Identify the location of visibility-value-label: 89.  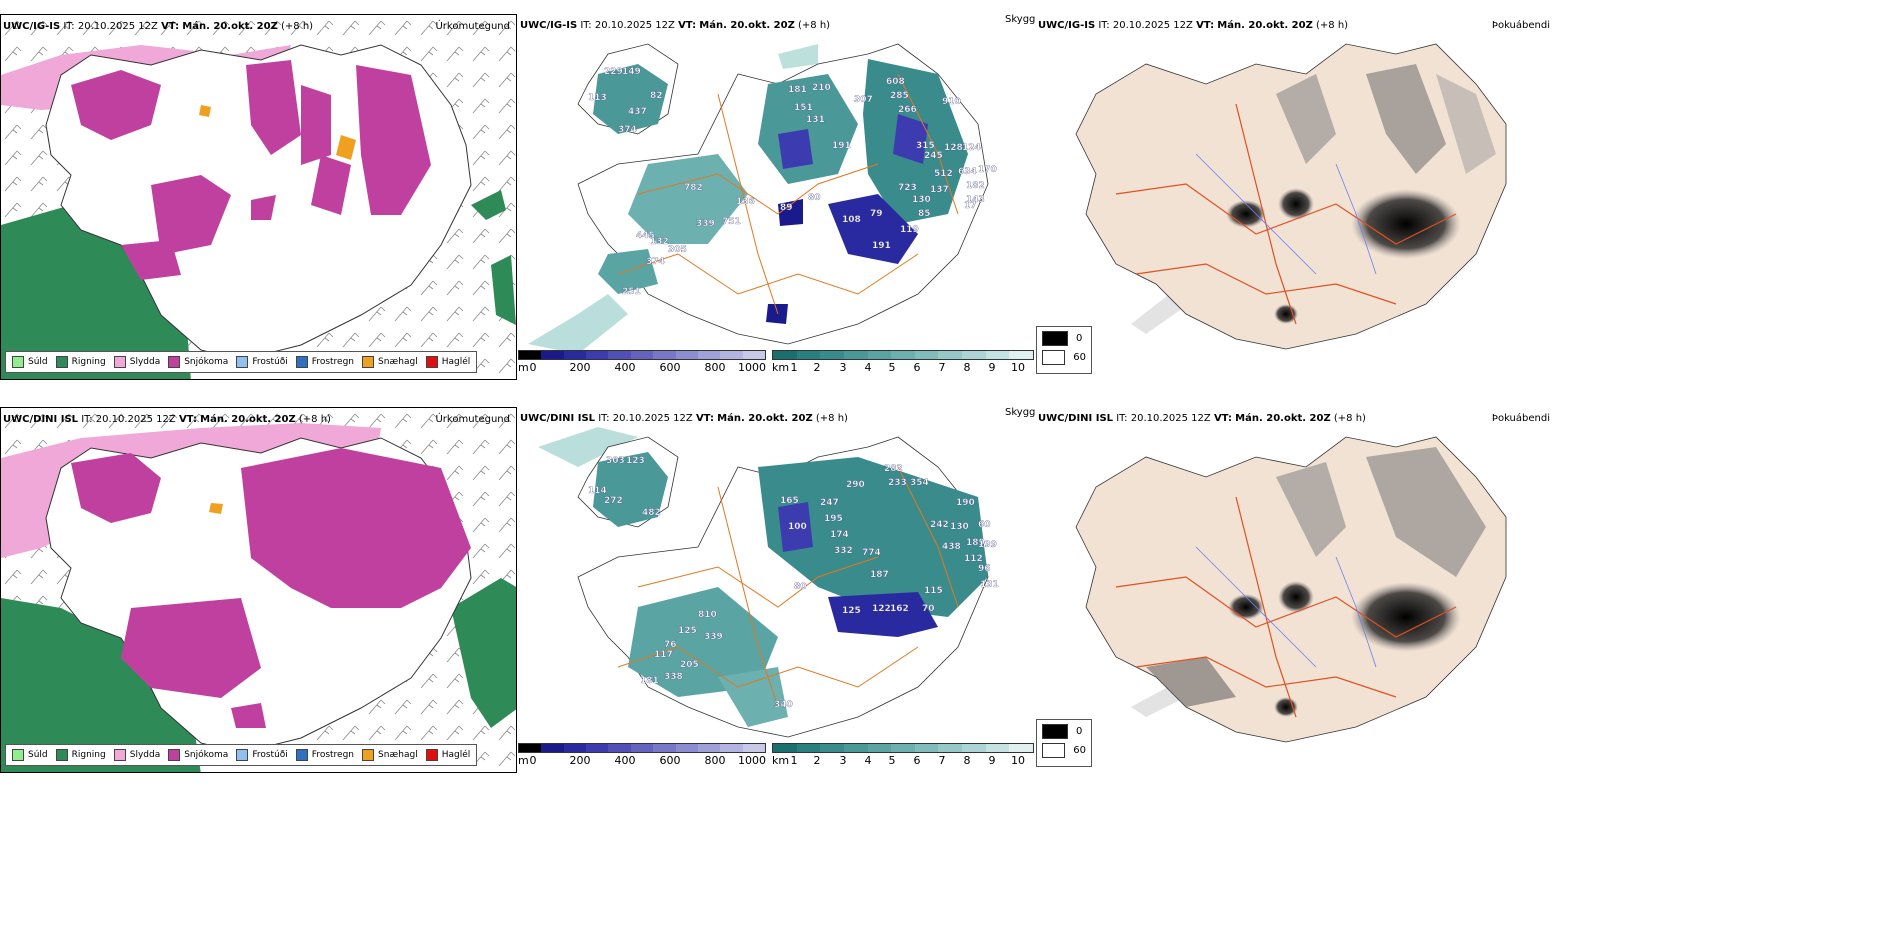
(786, 208).